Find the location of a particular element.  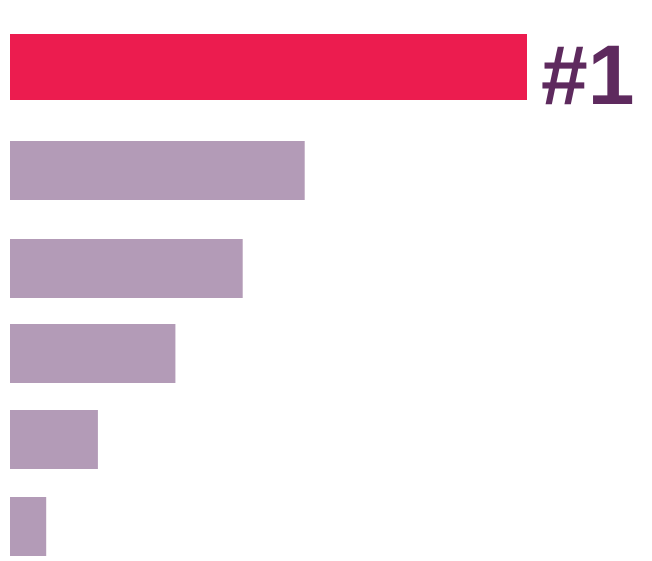

rank-annotation: #1 is located at coordinates (587, 75).